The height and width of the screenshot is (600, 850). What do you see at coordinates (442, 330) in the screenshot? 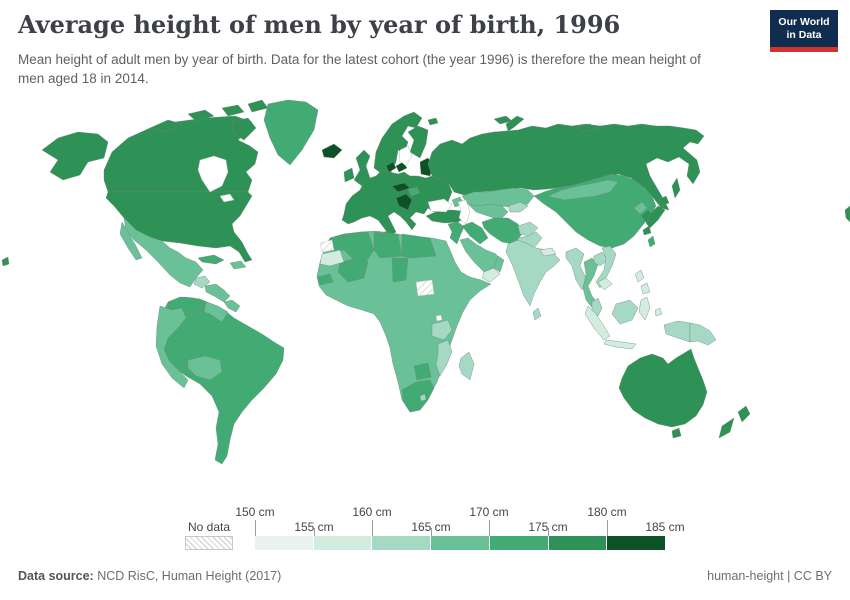
I see `country-tanzania` at bounding box center [442, 330].